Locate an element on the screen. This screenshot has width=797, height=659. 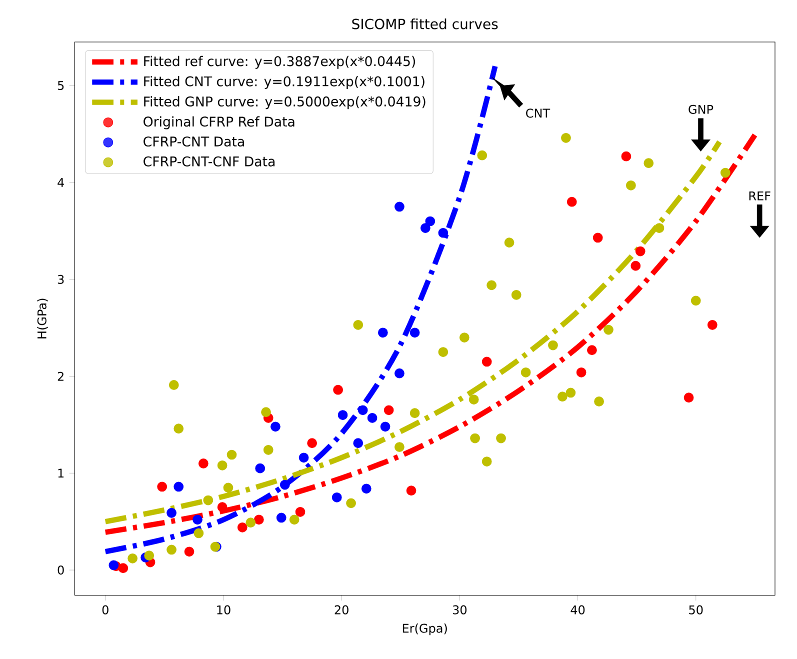
x-tick-label: 0 is located at coordinates (105, 609).